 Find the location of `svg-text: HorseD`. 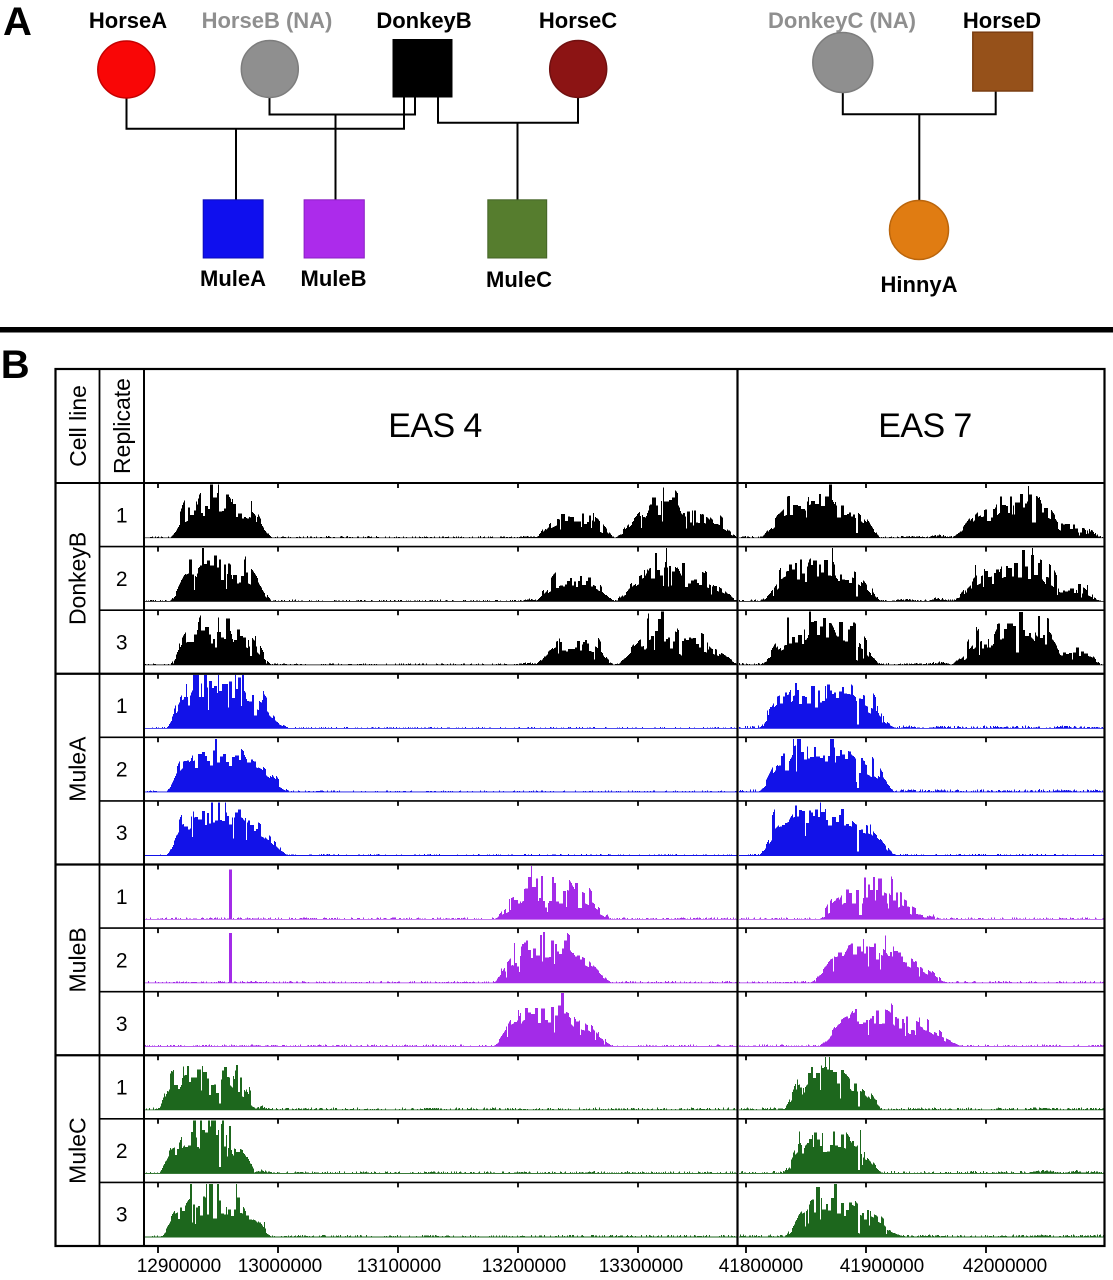

svg-text: HorseD is located at coordinates (1002, 20).